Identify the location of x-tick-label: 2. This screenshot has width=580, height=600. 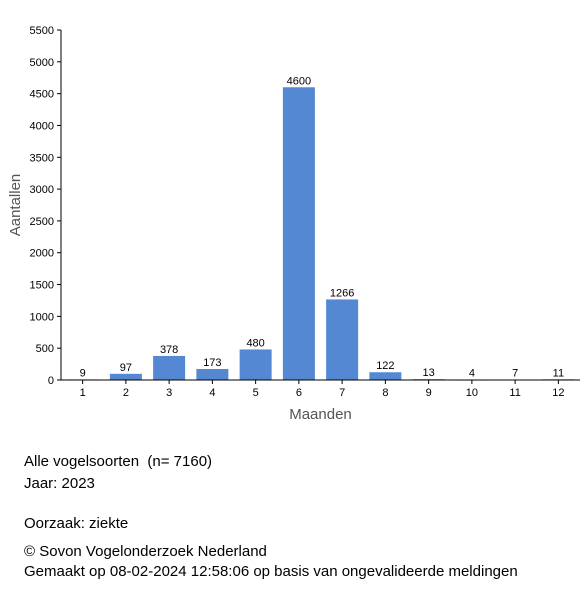
(126, 393).